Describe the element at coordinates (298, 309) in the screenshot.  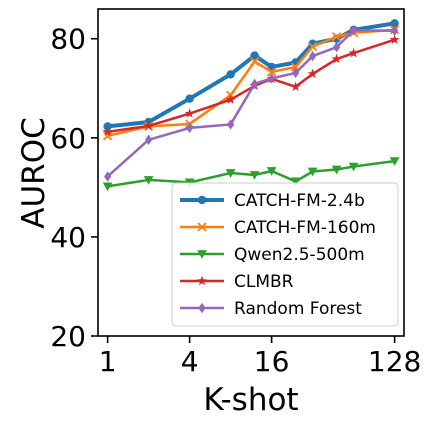
I see `legend-label: Random Forest` at that location.